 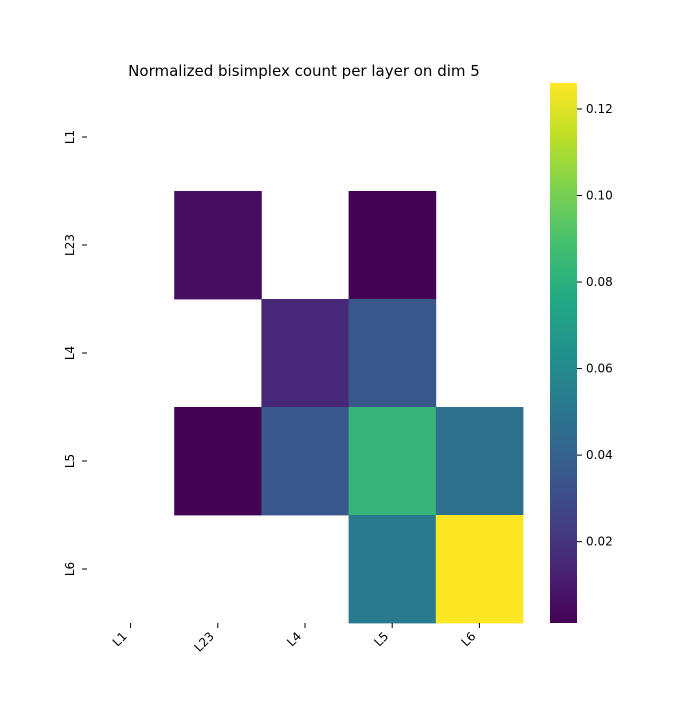 What do you see at coordinates (392, 569) in the screenshot?
I see `heatmap-cell-L6-L5` at bounding box center [392, 569].